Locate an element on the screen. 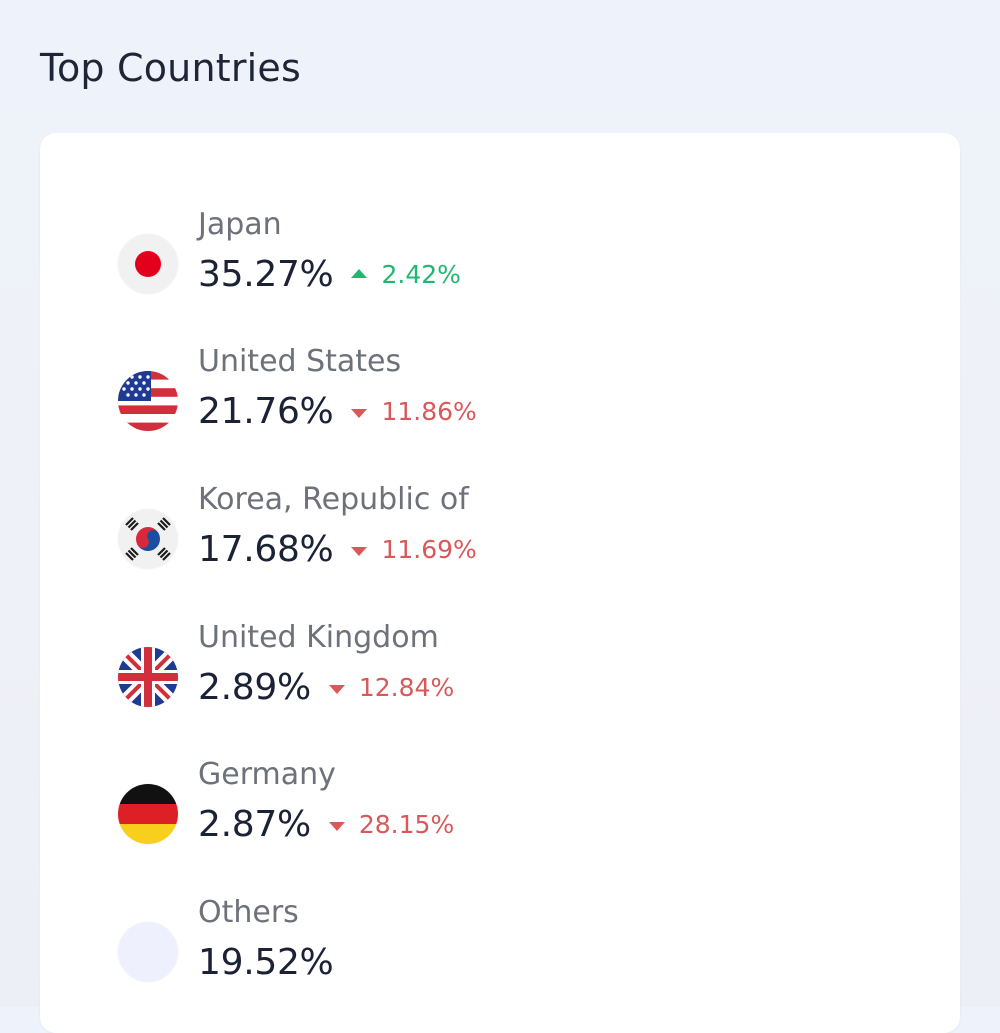 This screenshot has width=1000, height=1033. us-flag-icon is located at coordinates (148, 401).